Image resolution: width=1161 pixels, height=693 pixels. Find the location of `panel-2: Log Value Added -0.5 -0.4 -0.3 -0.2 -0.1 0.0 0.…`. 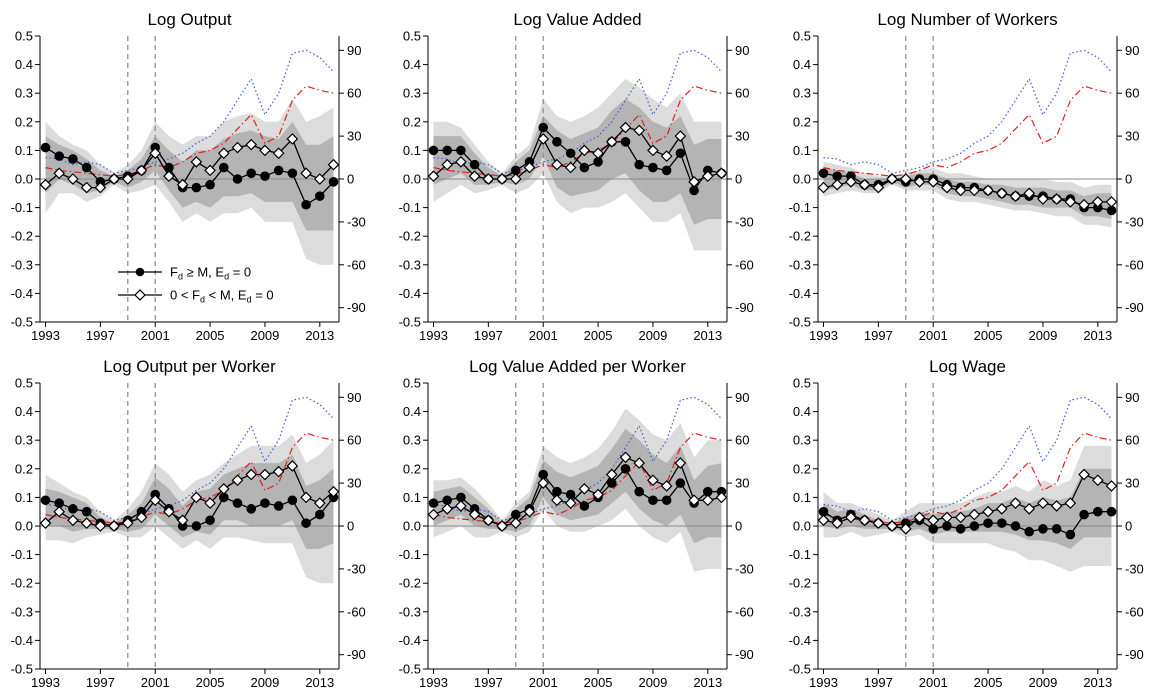

panel-2: Log Value Added -0.5 -0.4 -0.3 -0.2 -0.1 0.0 0.… is located at coordinates (576, 176).